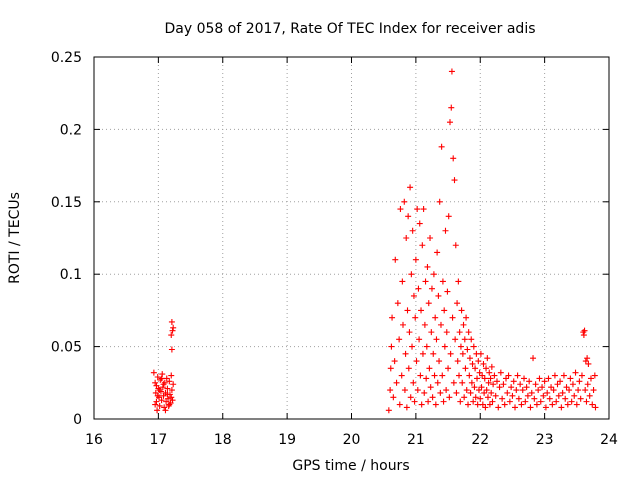 This screenshot has width=640, height=480. What do you see at coordinates (416, 440) in the screenshot?
I see `x-tick-label: 21` at bounding box center [416, 440].